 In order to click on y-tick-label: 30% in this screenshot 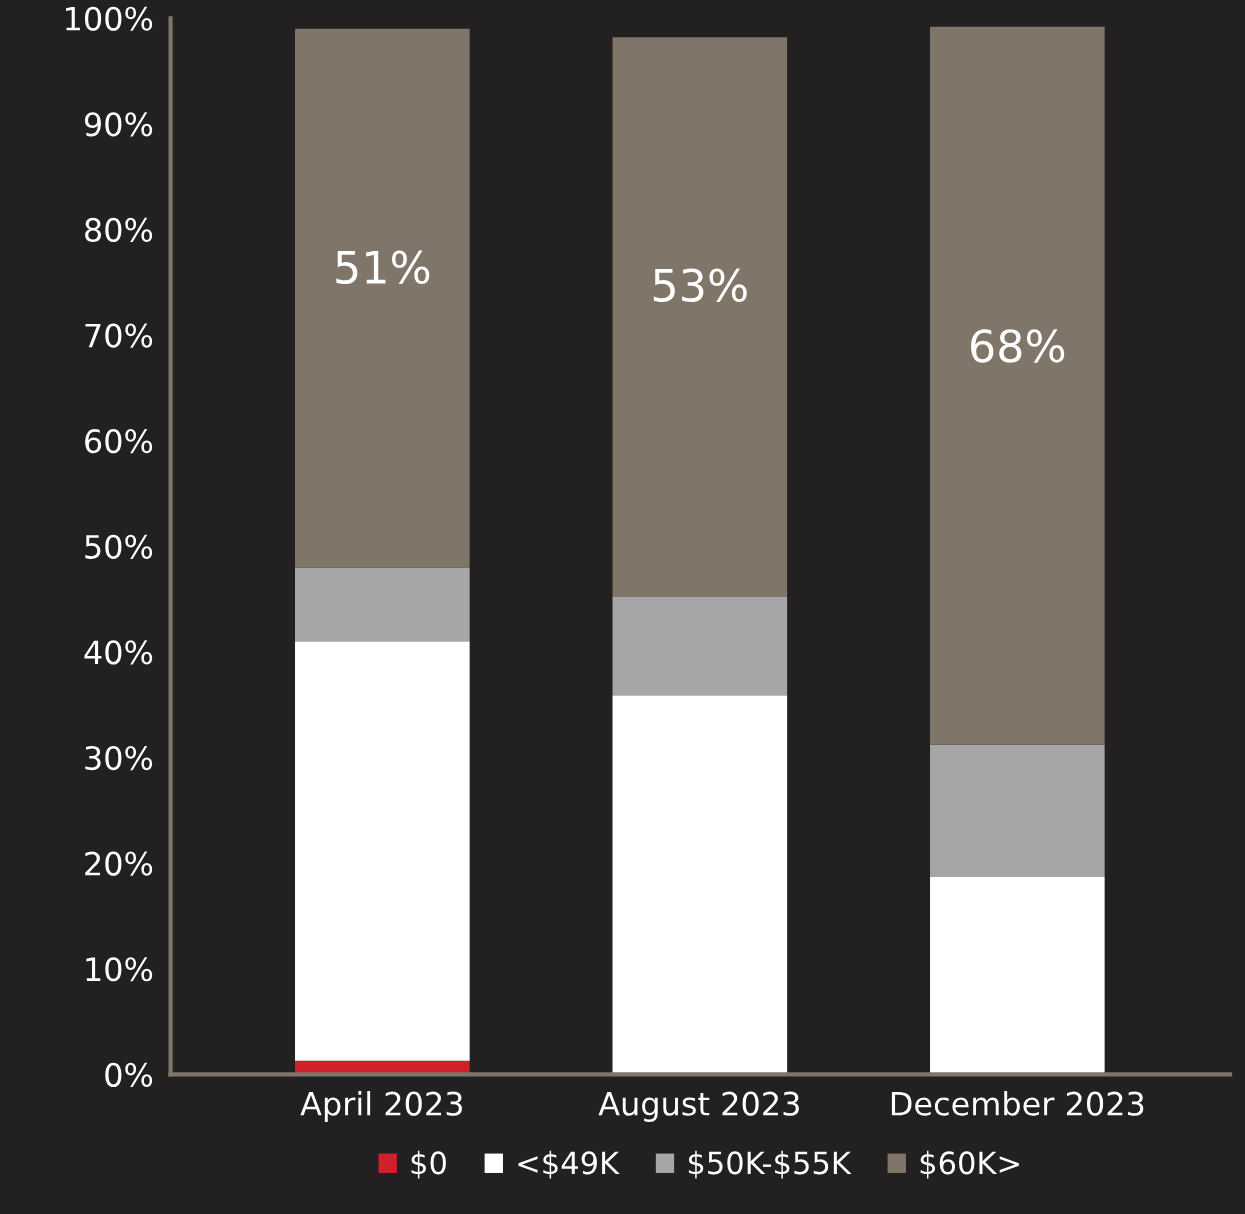, I will do `click(119, 758)`.